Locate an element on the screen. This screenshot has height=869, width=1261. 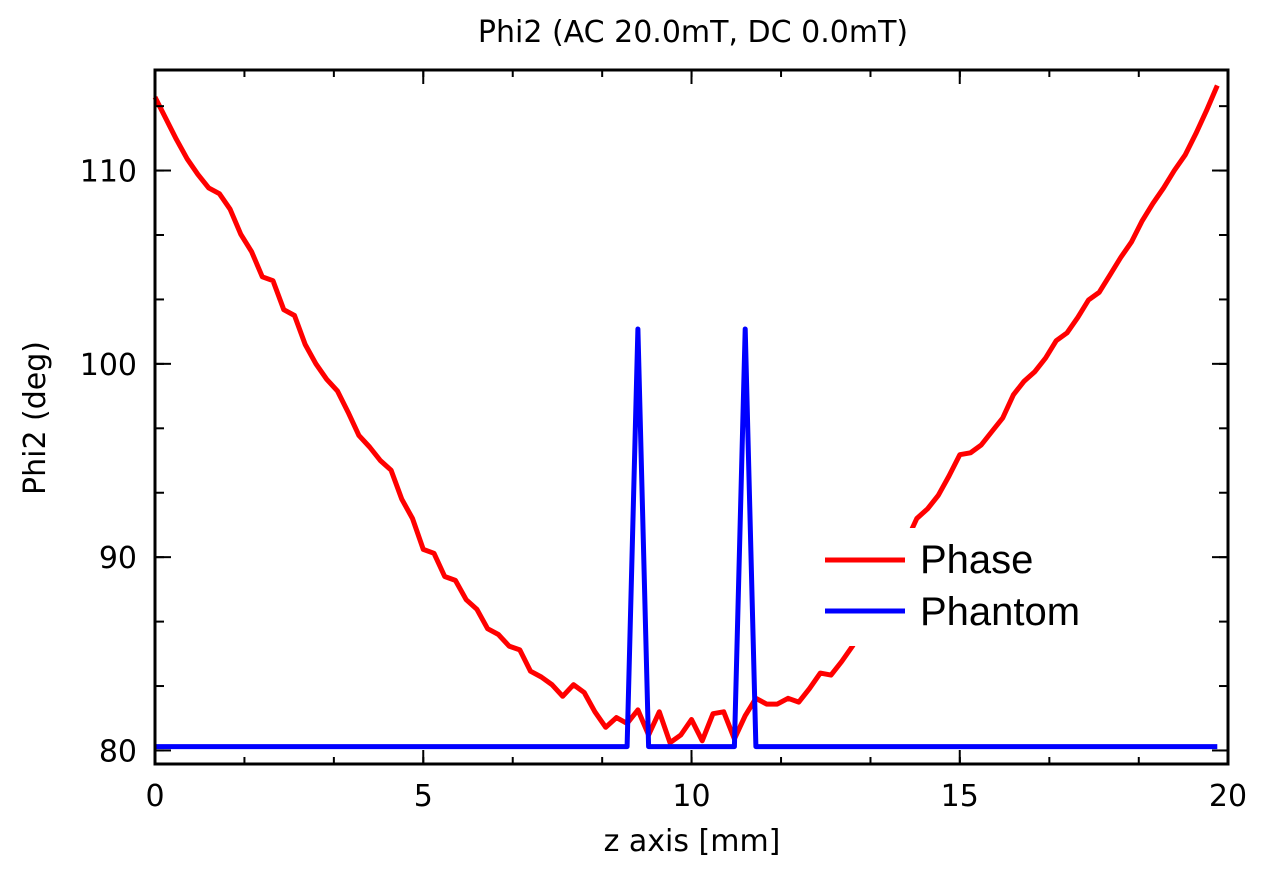
x-tick-label: 20 is located at coordinates (1228, 796).